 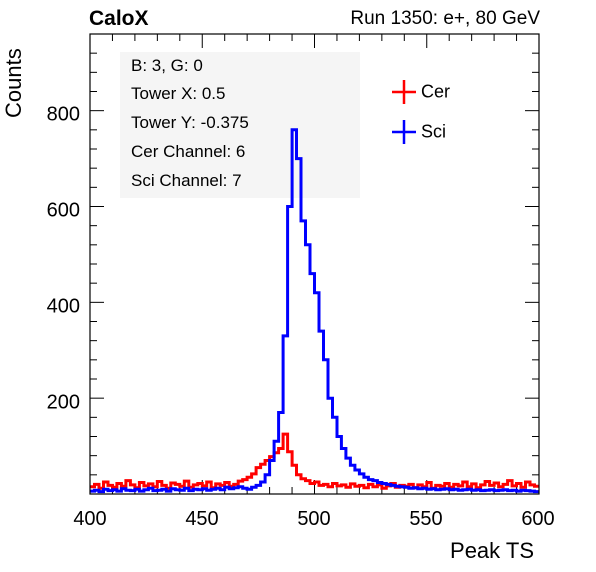 What do you see at coordinates (426, 519) in the screenshot?
I see `x-tick-label: 550` at bounding box center [426, 519].